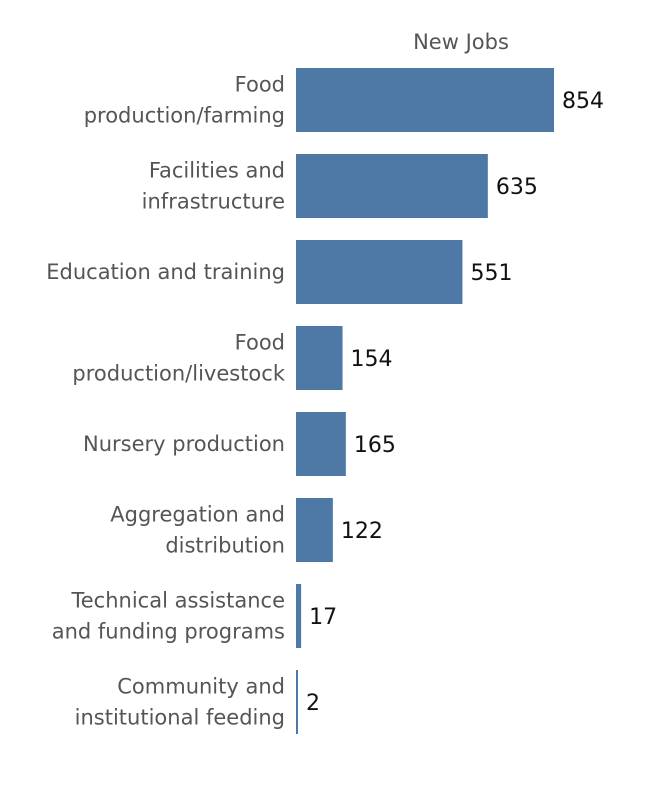 Image resolution: width=650 pixels, height=800 pixels. What do you see at coordinates (217, 171) in the screenshot?
I see `category-label-line: Facilities and` at bounding box center [217, 171].